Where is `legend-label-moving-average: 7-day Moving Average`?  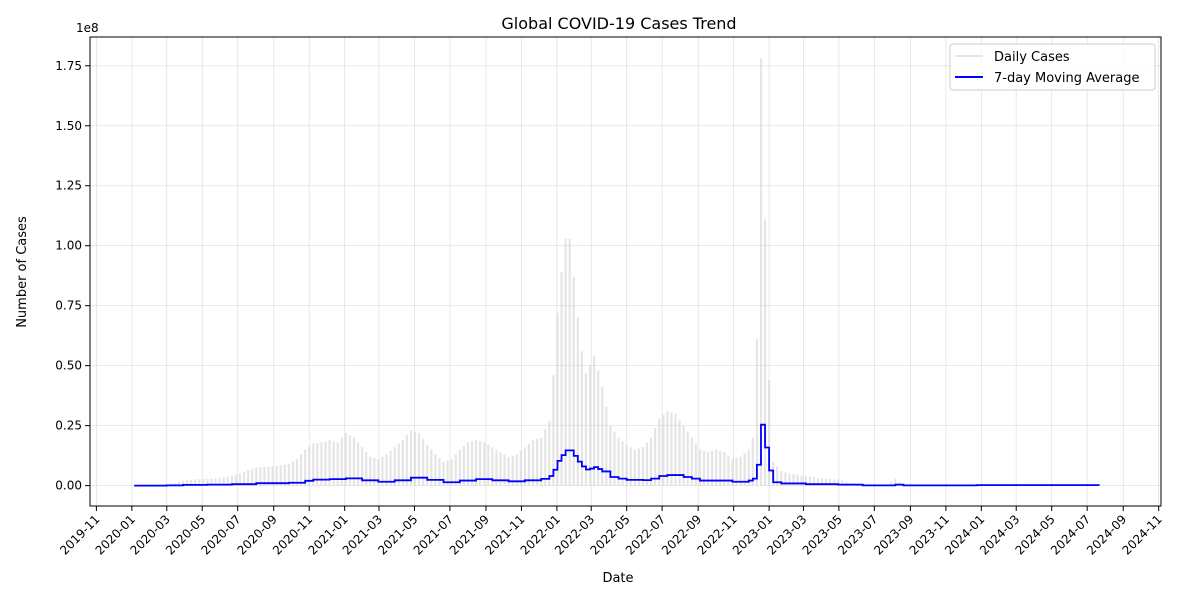
legend-label-moving-average: 7-day Moving Average is located at coordinates (1067, 78).